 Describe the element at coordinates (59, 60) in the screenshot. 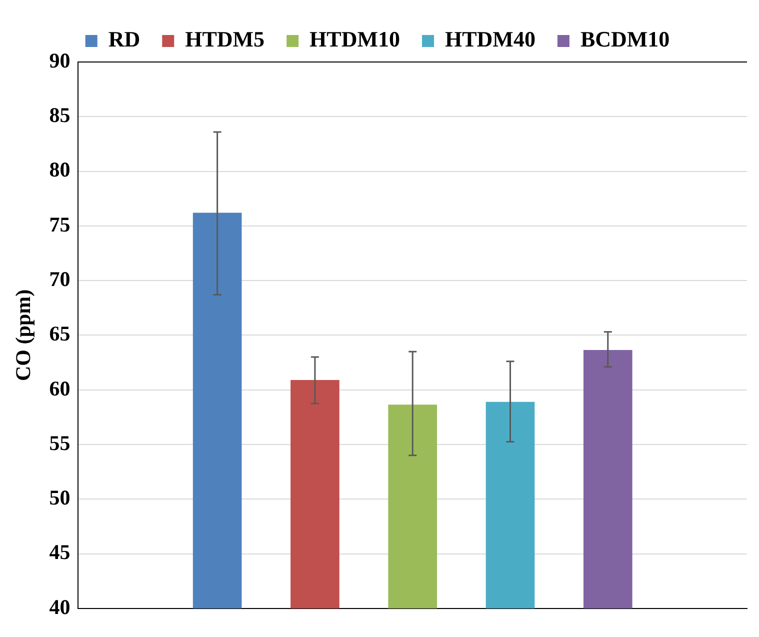

I see `y-tick-label: 90` at that location.